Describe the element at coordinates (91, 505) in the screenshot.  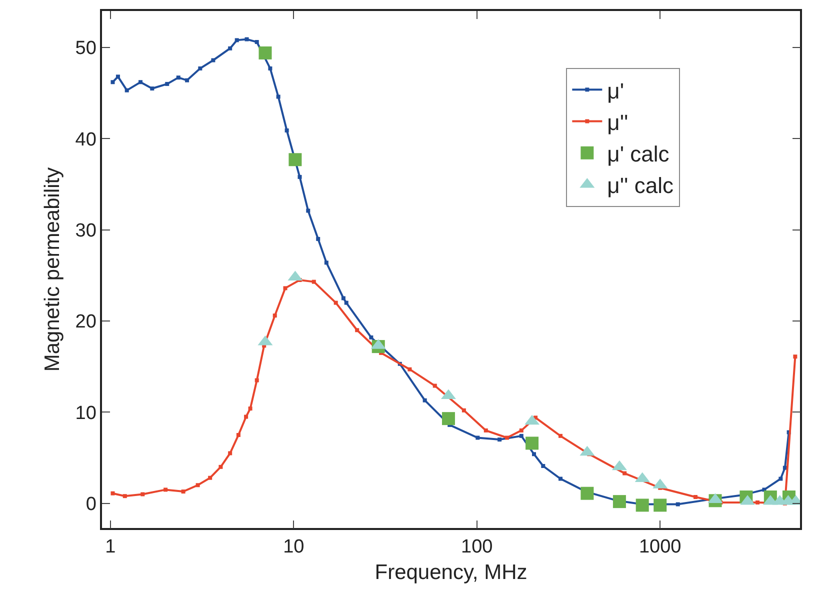
I see `y-tick-label: 0` at that location.